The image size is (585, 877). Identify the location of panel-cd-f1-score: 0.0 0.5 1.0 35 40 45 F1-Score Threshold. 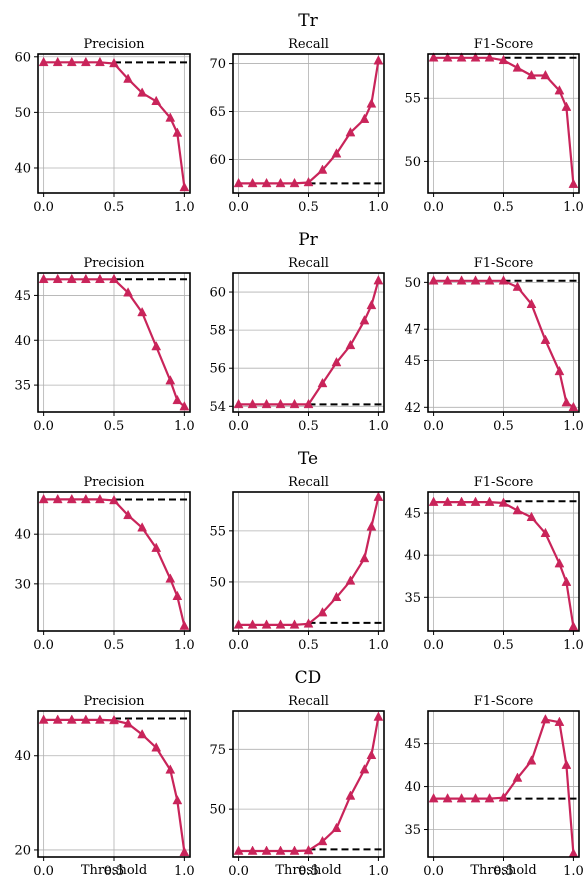
(493, 785).